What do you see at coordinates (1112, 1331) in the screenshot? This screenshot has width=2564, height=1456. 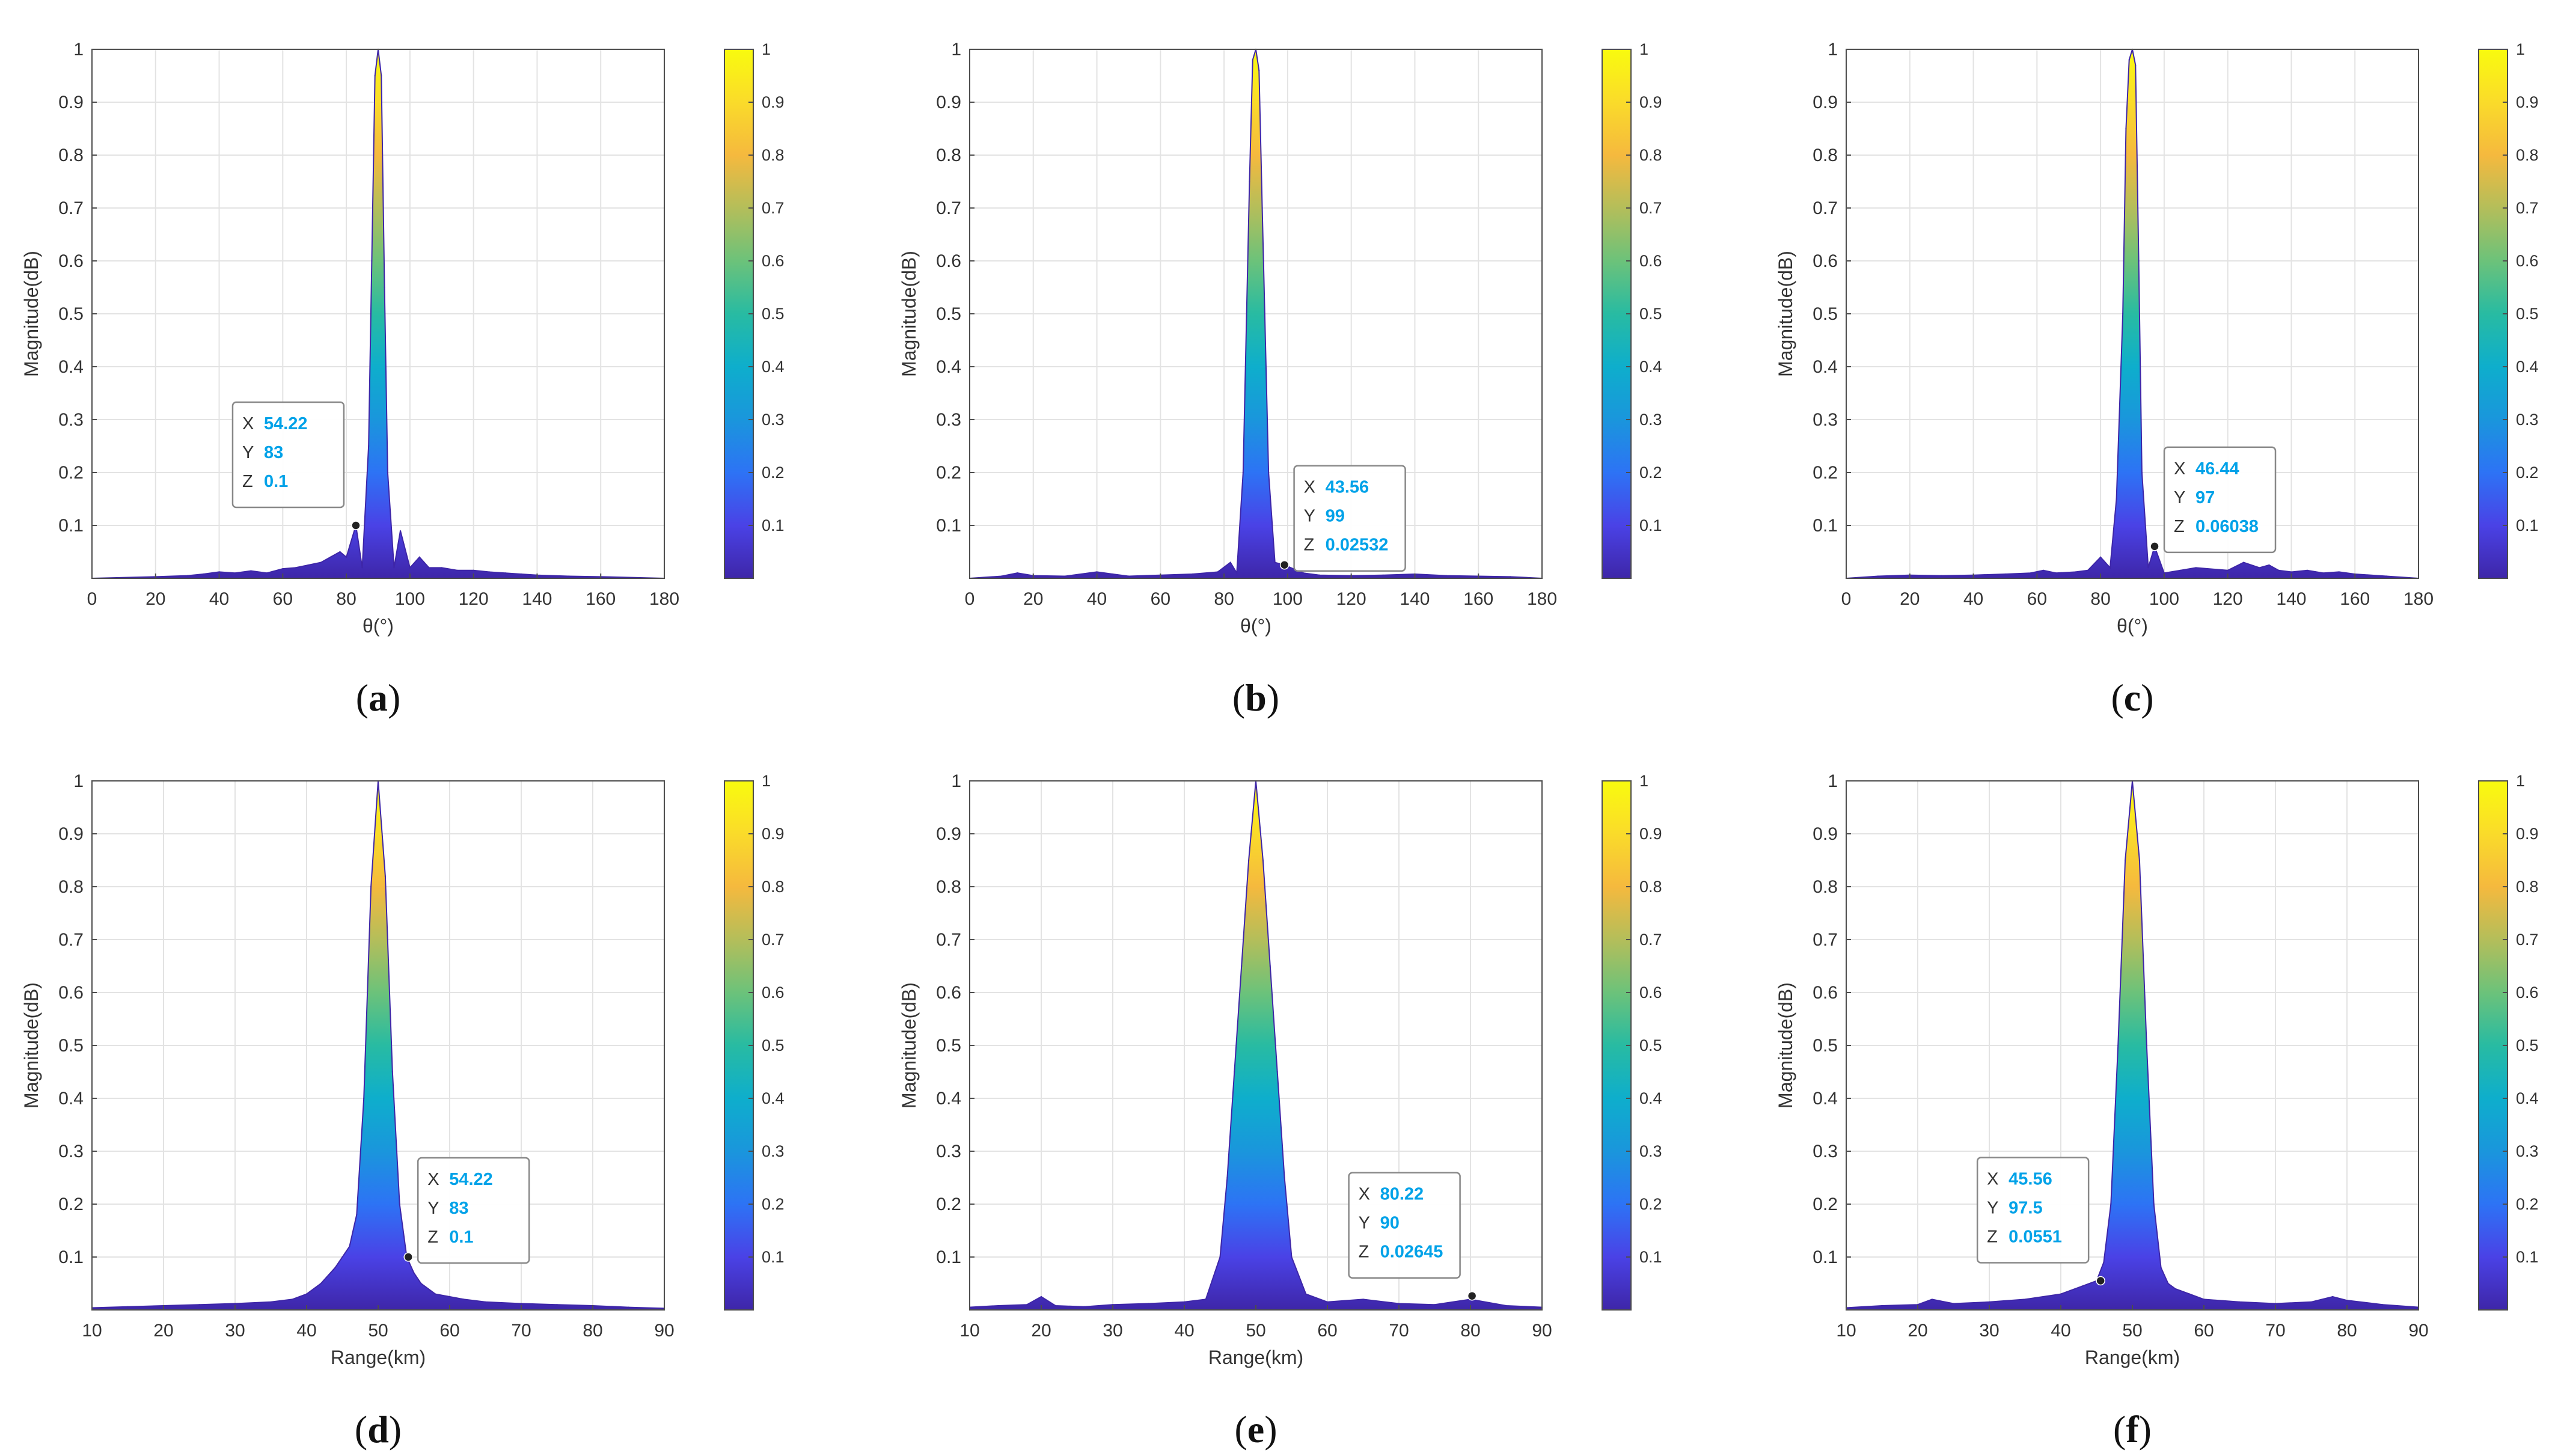 I see `x-tick-label: 30` at bounding box center [1112, 1331].